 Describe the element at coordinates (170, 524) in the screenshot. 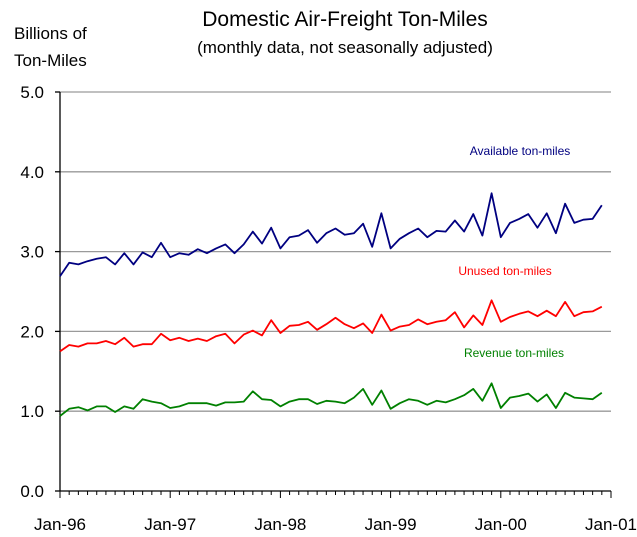

I see `x-tick-label: Jan-97` at that location.